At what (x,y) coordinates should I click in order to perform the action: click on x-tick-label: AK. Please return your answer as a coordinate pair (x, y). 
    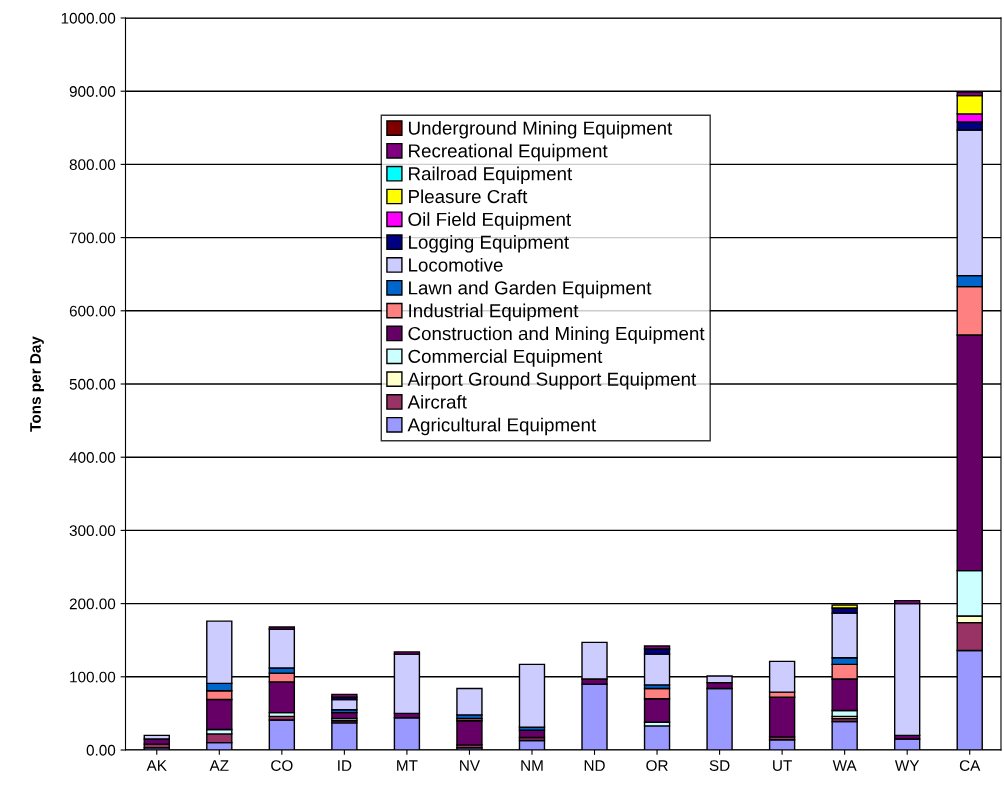
    Looking at the image, I should click on (156, 765).